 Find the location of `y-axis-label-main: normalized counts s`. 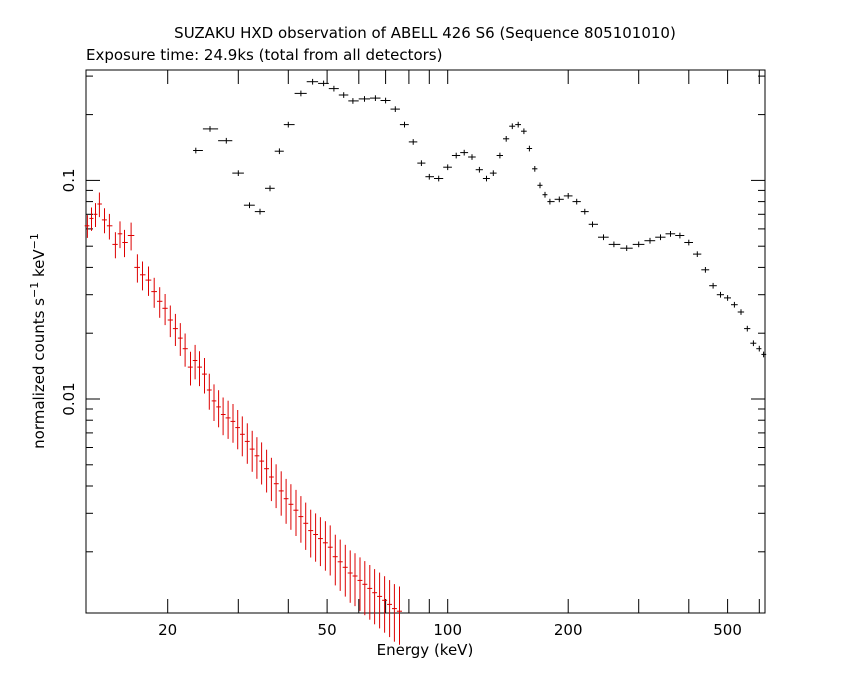

y-axis-label-main: normalized counts s is located at coordinates (39, 373).